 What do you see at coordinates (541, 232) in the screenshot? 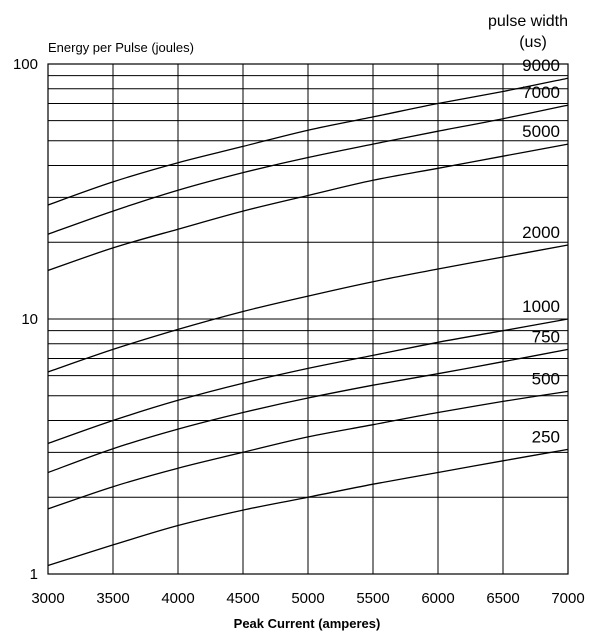
I see `curve-label-2000: 2000` at bounding box center [541, 232].